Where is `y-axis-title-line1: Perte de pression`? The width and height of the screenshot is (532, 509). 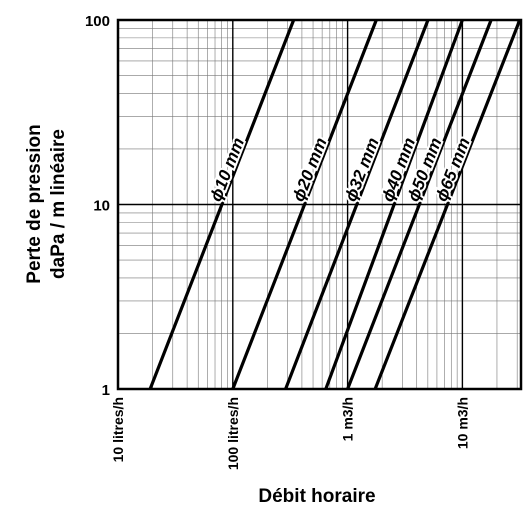 y-axis-title-line1: Perte de pression is located at coordinates (34, 203).